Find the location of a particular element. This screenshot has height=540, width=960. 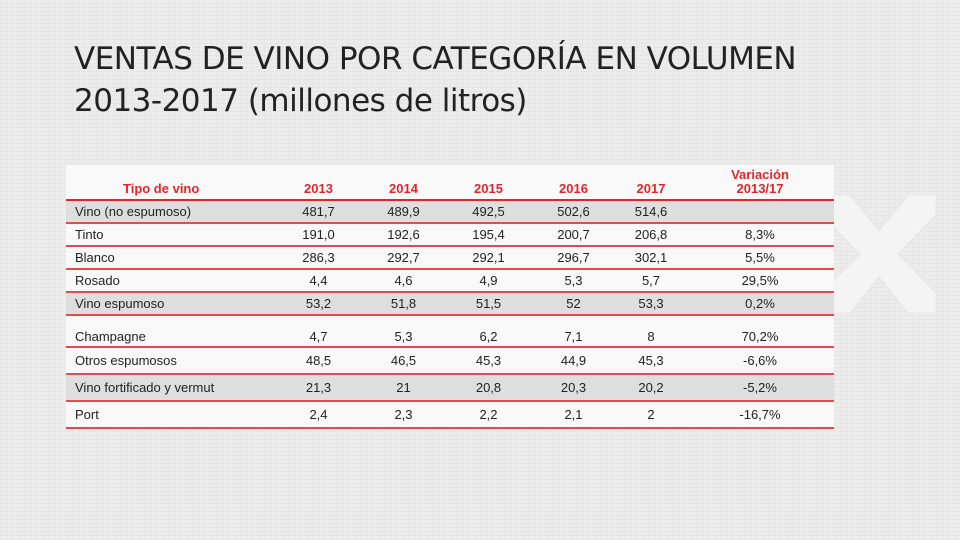

cell-2013: 21,3 is located at coordinates (318, 388).